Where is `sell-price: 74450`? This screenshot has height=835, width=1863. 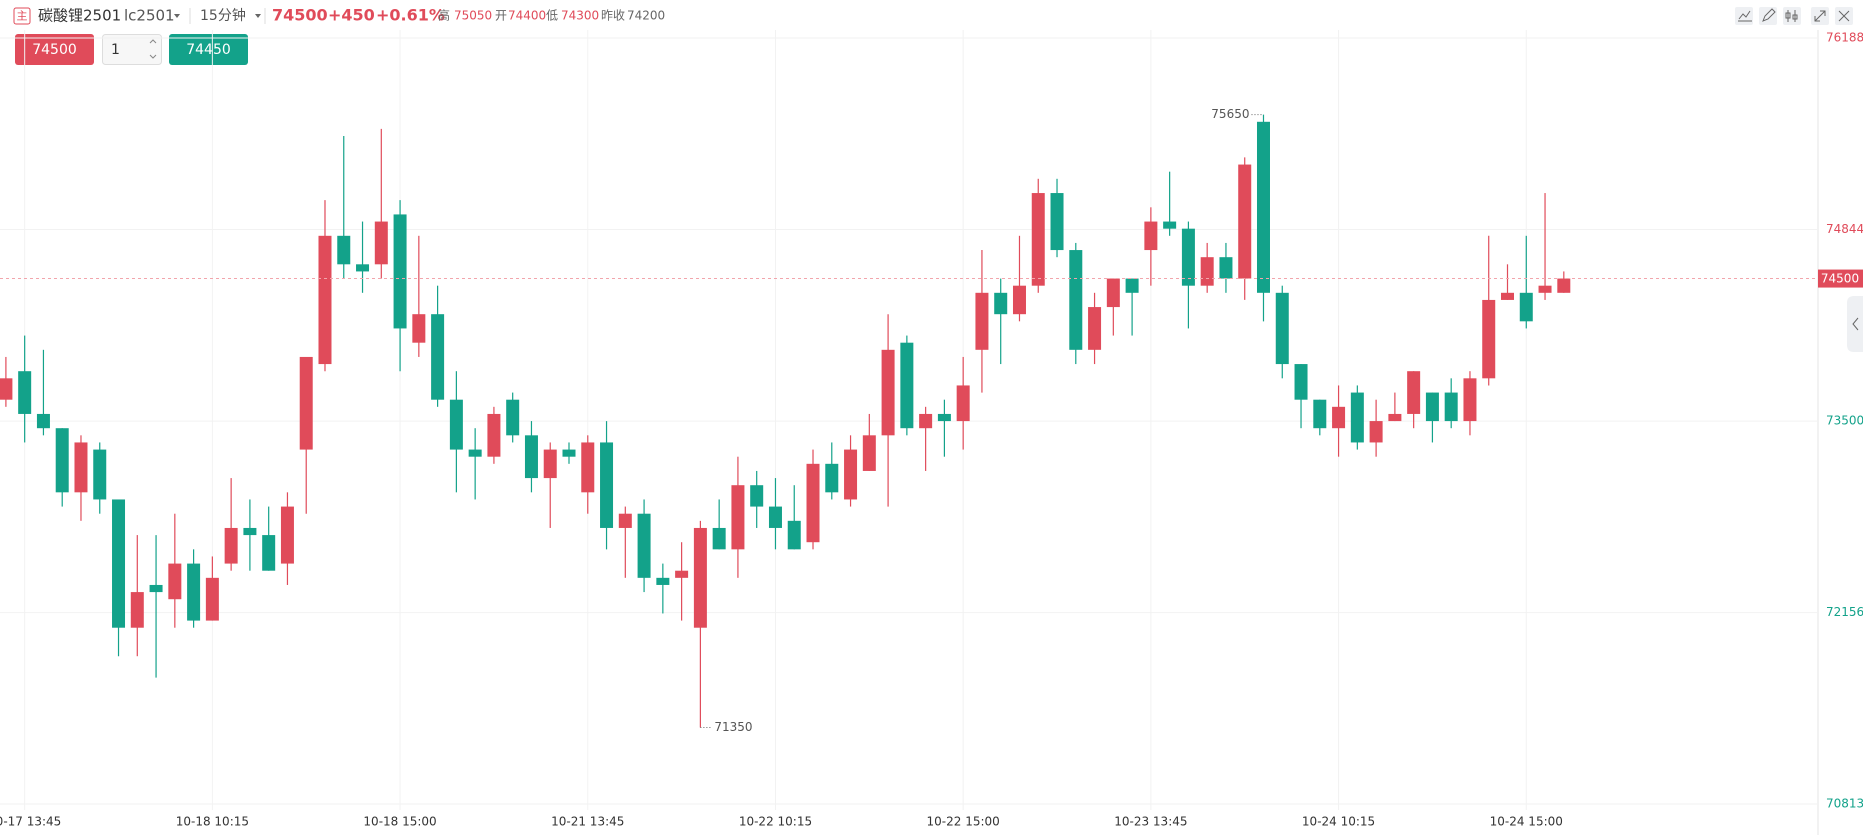 sell-price: 74450 is located at coordinates (208, 50).